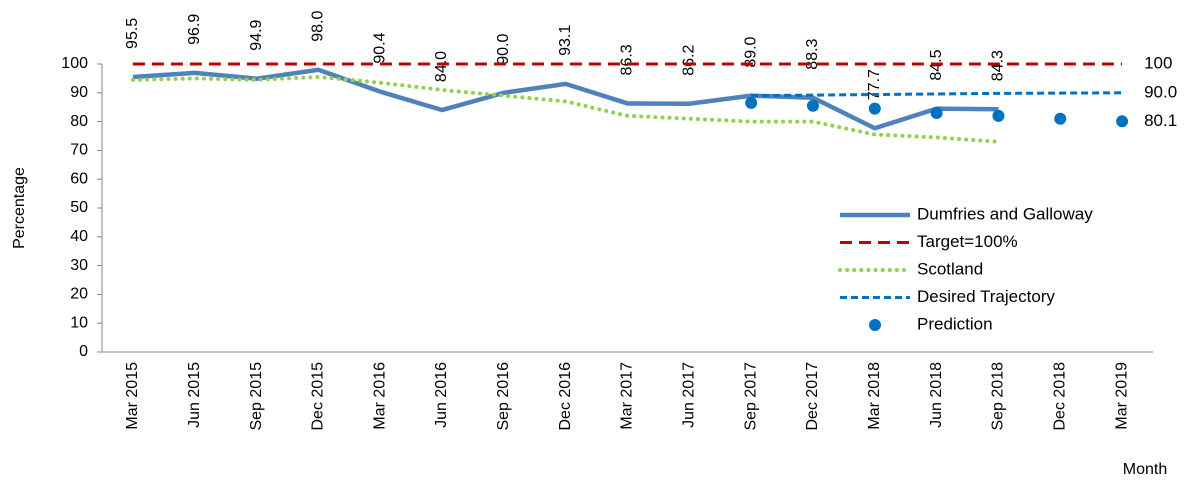 This screenshot has height=482, width=1194. I want to click on y-axis-label: Percentage, so click(19, 208).